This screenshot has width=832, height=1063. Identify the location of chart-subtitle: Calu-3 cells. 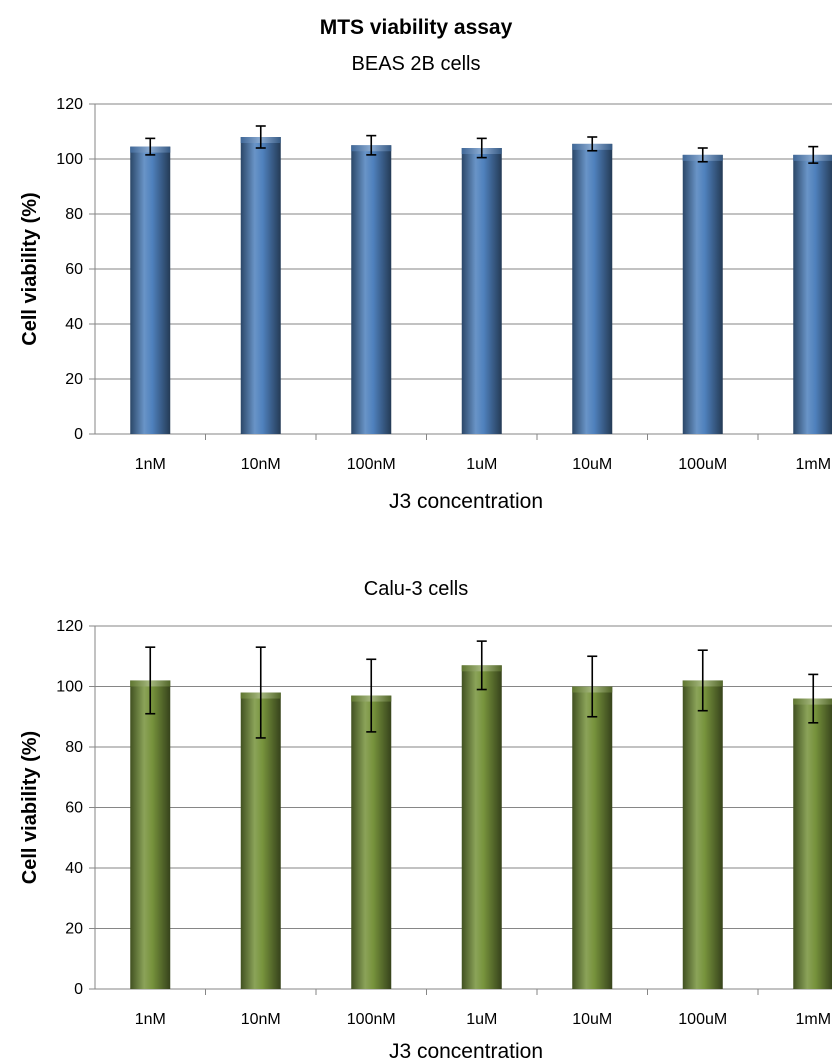
(416, 589).